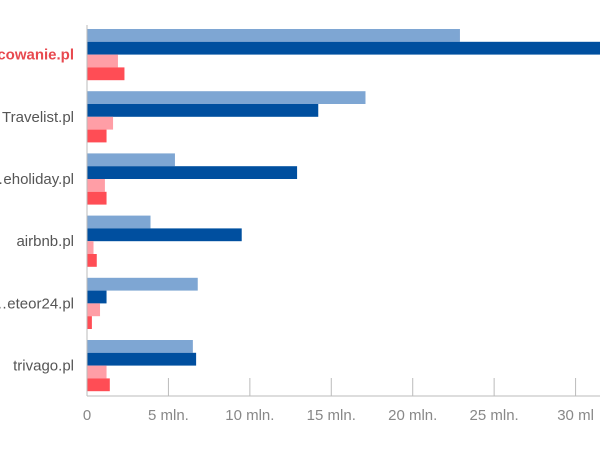 The image size is (600, 450). Describe the element at coordinates (87, 415) in the screenshot. I see `x-tick-label: 0` at that location.